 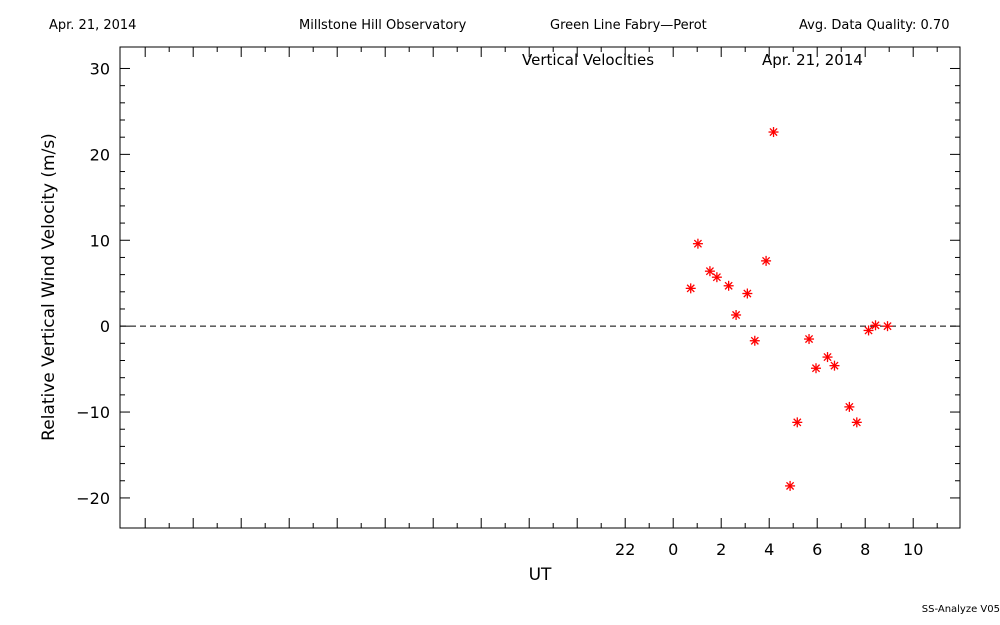 I want to click on chart-subtitle: Apr. 21, 2014, so click(x=812, y=60).